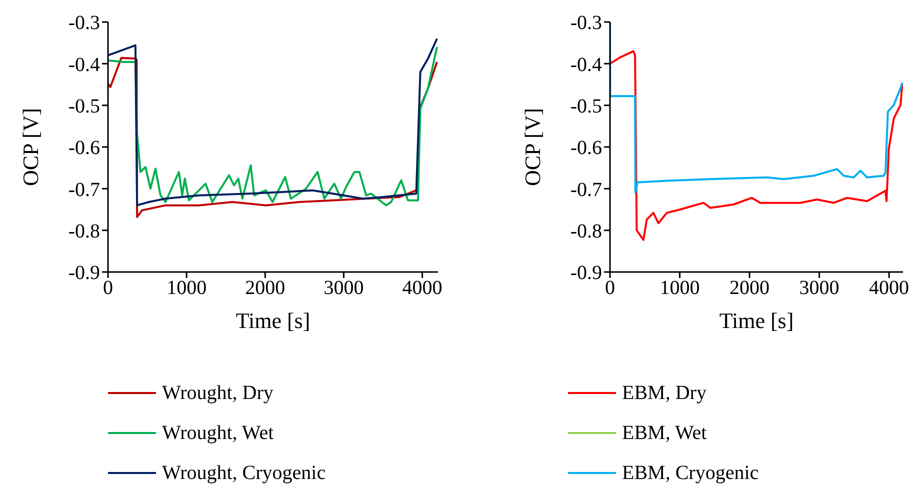  What do you see at coordinates (756, 145) in the screenshot?
I see `line-series` at bounding box center [756, 145].